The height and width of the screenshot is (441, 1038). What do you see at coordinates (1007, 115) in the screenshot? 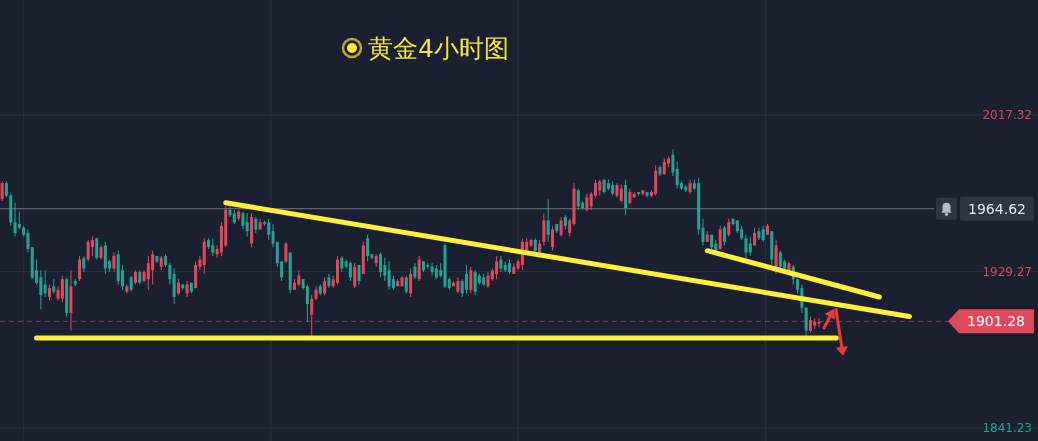
I see `y-tick-label: 2017.32` at bounding box center [1007, 115].